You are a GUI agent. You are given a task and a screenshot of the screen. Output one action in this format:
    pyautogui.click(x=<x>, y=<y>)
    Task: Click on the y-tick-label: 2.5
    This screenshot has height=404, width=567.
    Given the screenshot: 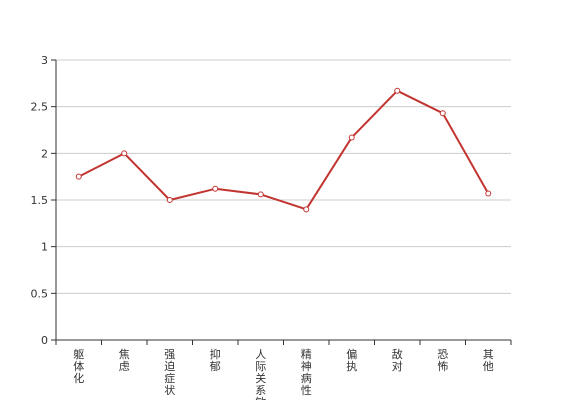 What is the action you would take?
    pyautogui.click(x=40, y=107)
    